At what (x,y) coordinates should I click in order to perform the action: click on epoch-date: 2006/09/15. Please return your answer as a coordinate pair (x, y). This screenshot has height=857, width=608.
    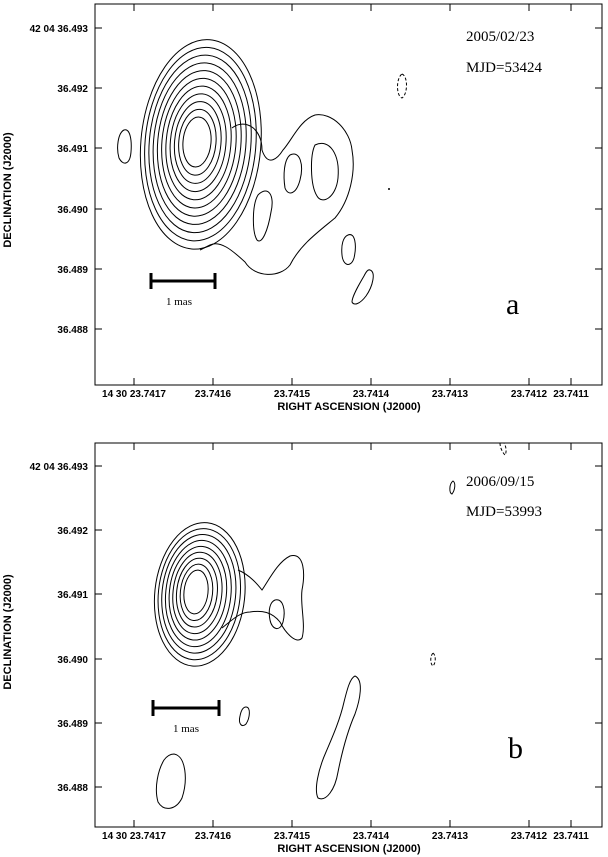
    Looking at the image, I should click on (500, 482).